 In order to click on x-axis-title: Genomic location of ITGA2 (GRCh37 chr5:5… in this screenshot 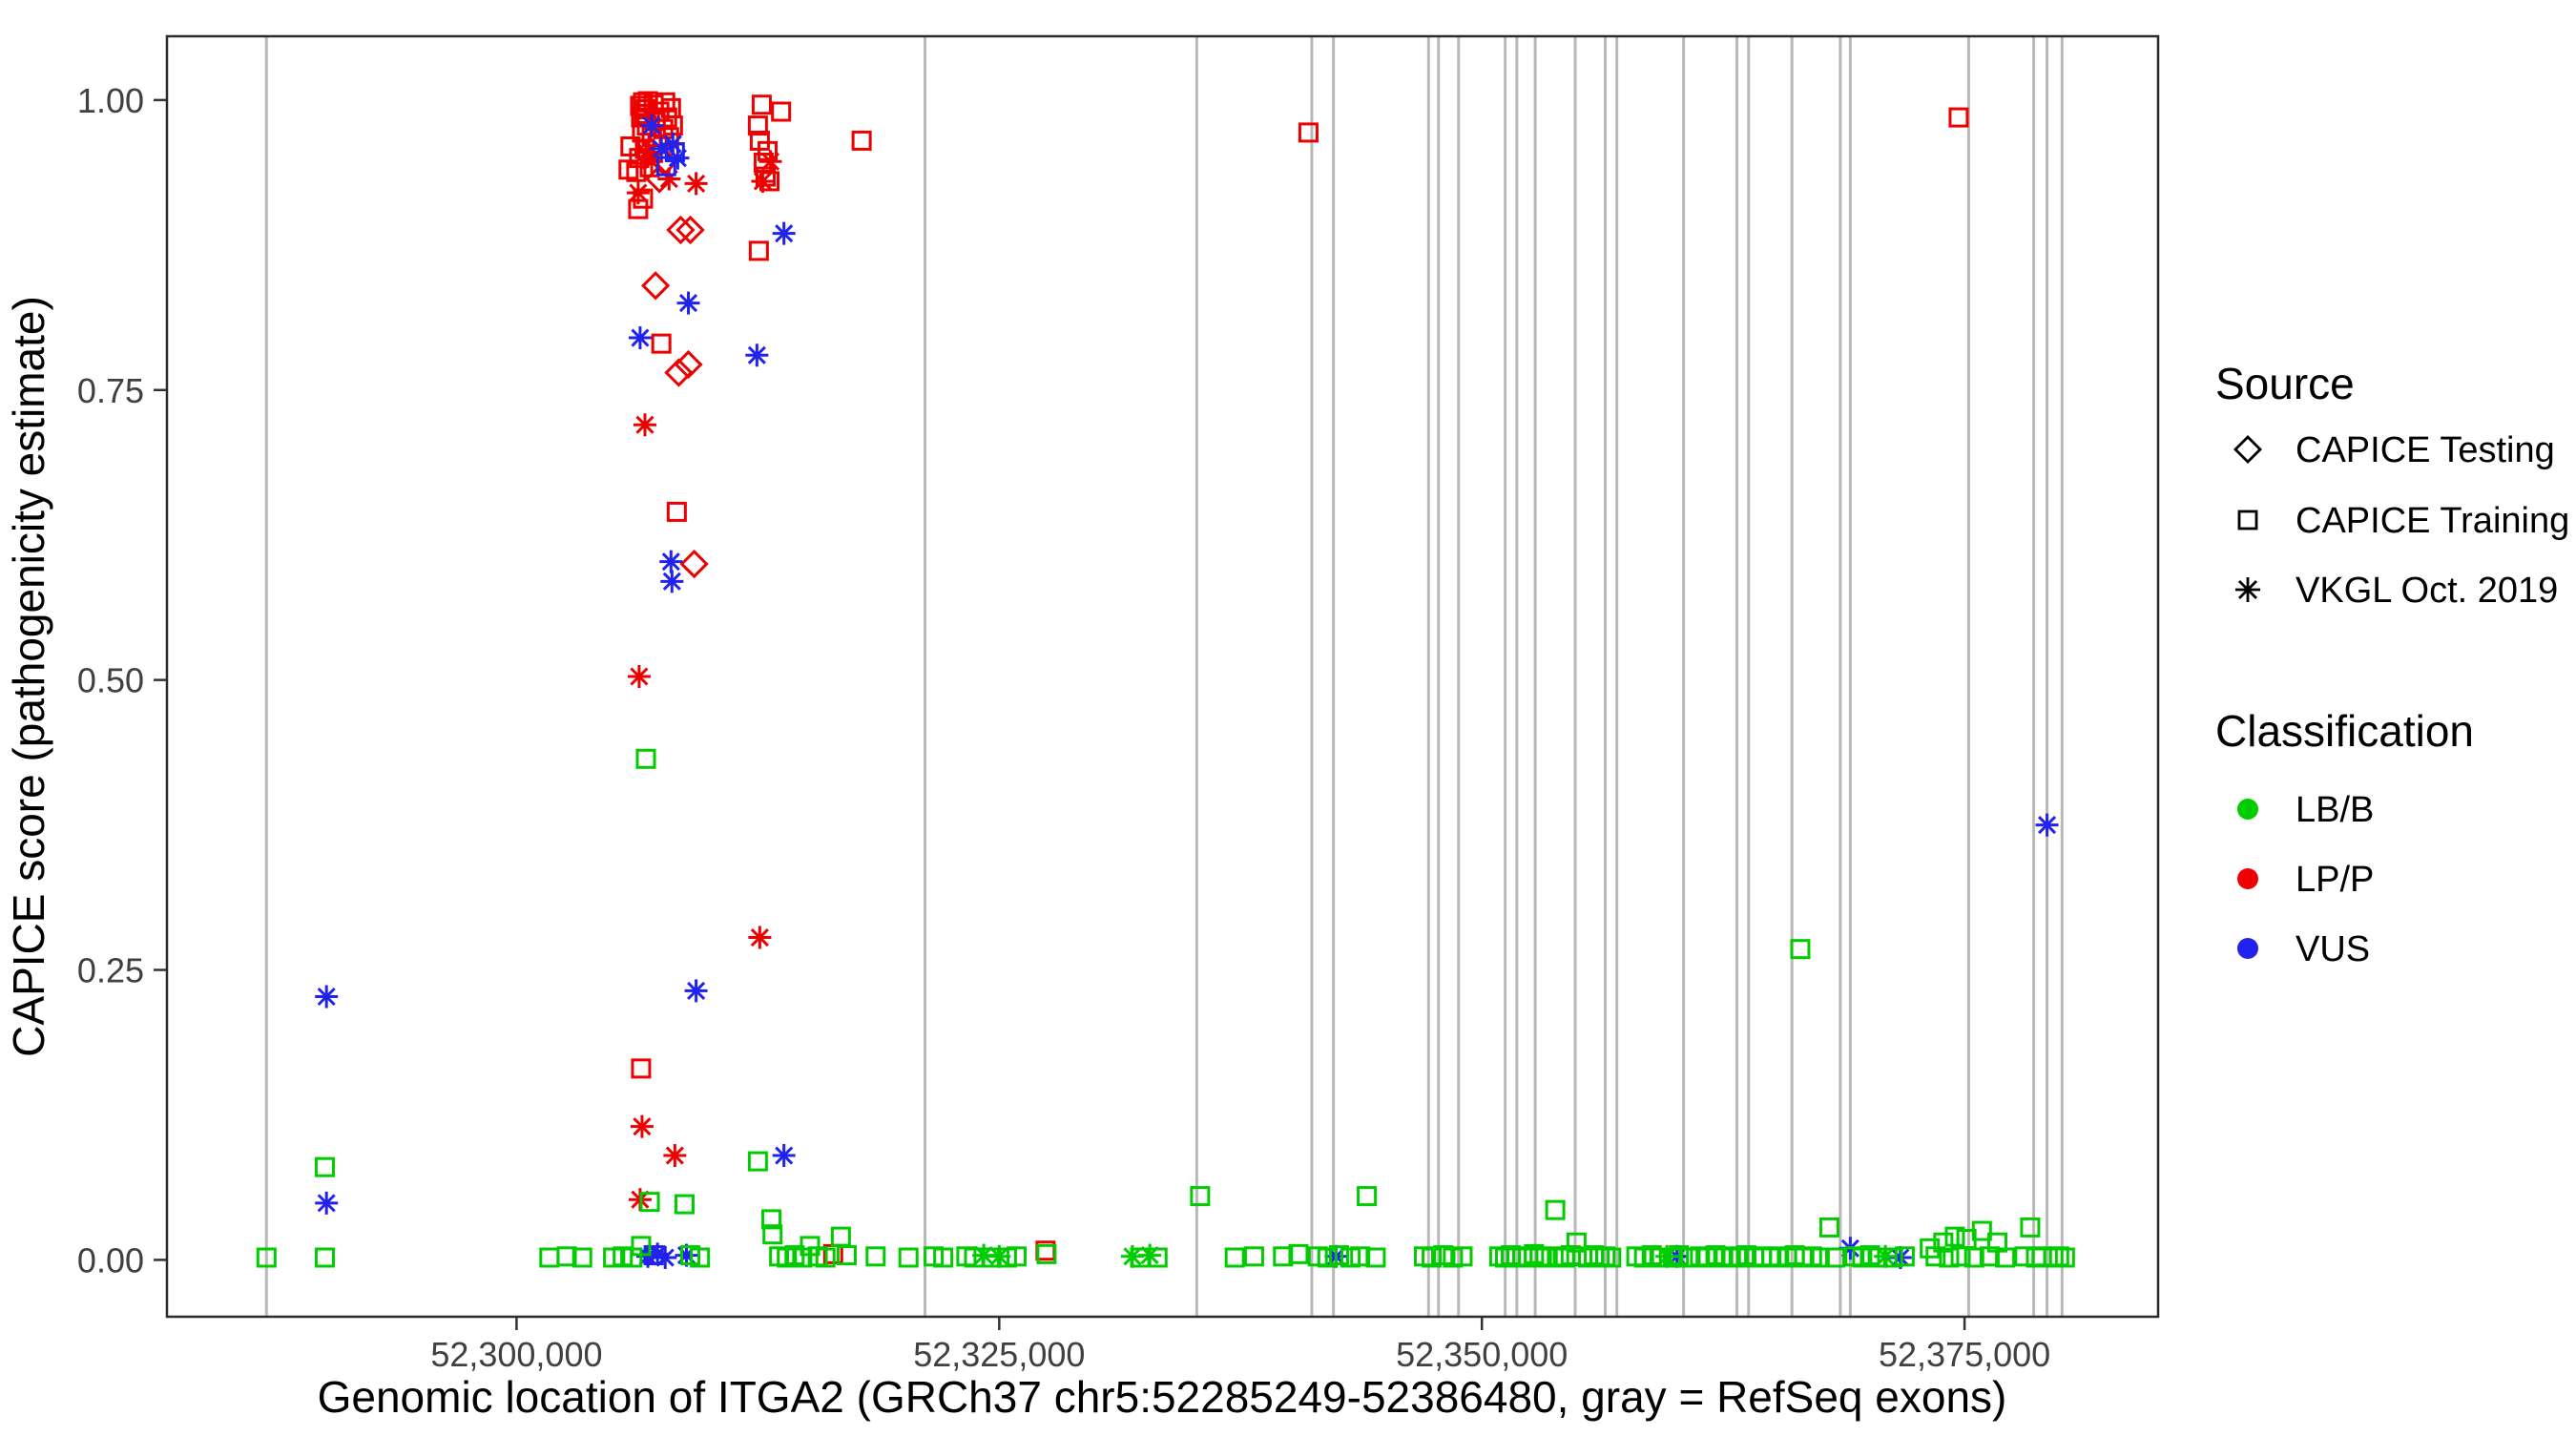, I will do `click(1162, 1397)`.